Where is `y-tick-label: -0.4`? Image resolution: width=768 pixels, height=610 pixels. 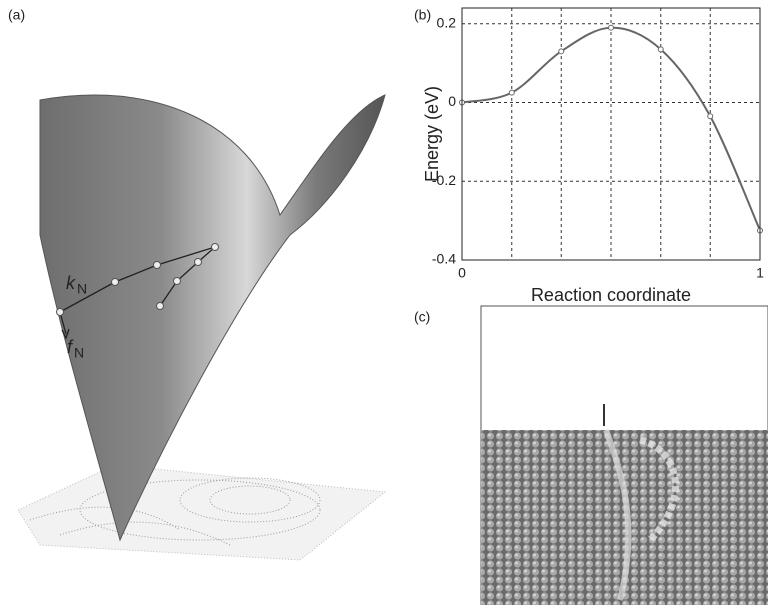 y-tick-label: -0.4 is located at coordinates (444, 259).